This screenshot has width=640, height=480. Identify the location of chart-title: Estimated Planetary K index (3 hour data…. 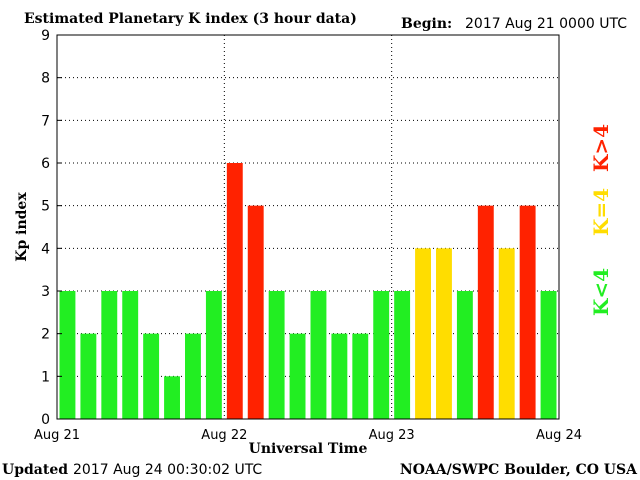
(190, 19).